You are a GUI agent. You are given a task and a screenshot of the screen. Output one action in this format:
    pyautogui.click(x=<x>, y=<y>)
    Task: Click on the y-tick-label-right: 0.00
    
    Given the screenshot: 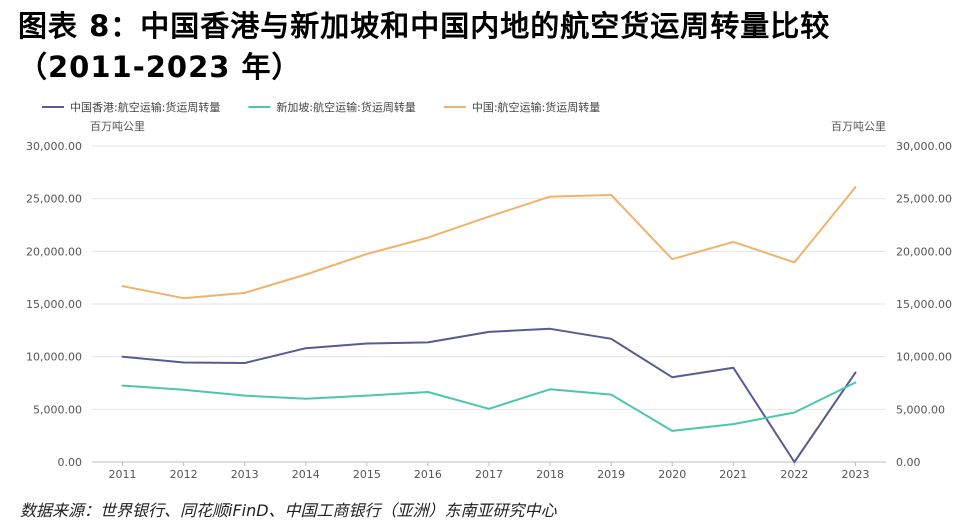 What is the action you would take?
    pyautogui.click(x=908, y=462)
    